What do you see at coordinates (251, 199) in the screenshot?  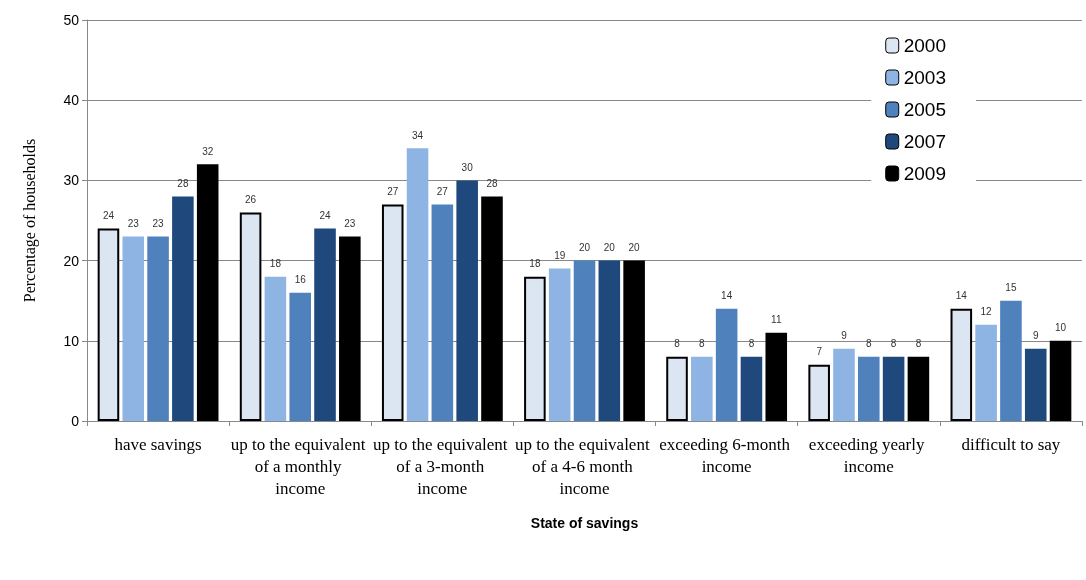 I see `data-label: 26` at bounding box center [251, 199].